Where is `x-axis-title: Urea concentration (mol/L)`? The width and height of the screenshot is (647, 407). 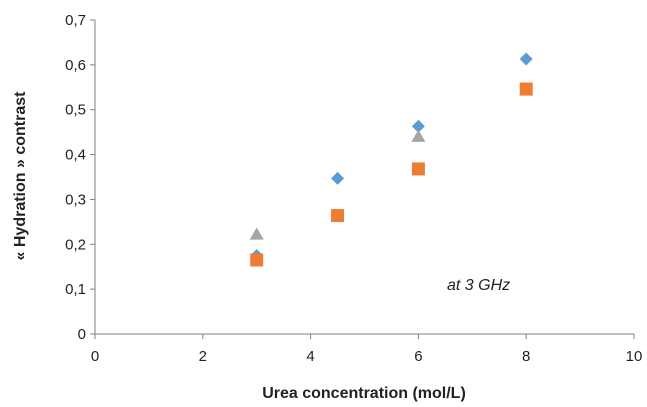
x-axis-title: Urea concentration (mol/L) is located at coordinates (364, 393).